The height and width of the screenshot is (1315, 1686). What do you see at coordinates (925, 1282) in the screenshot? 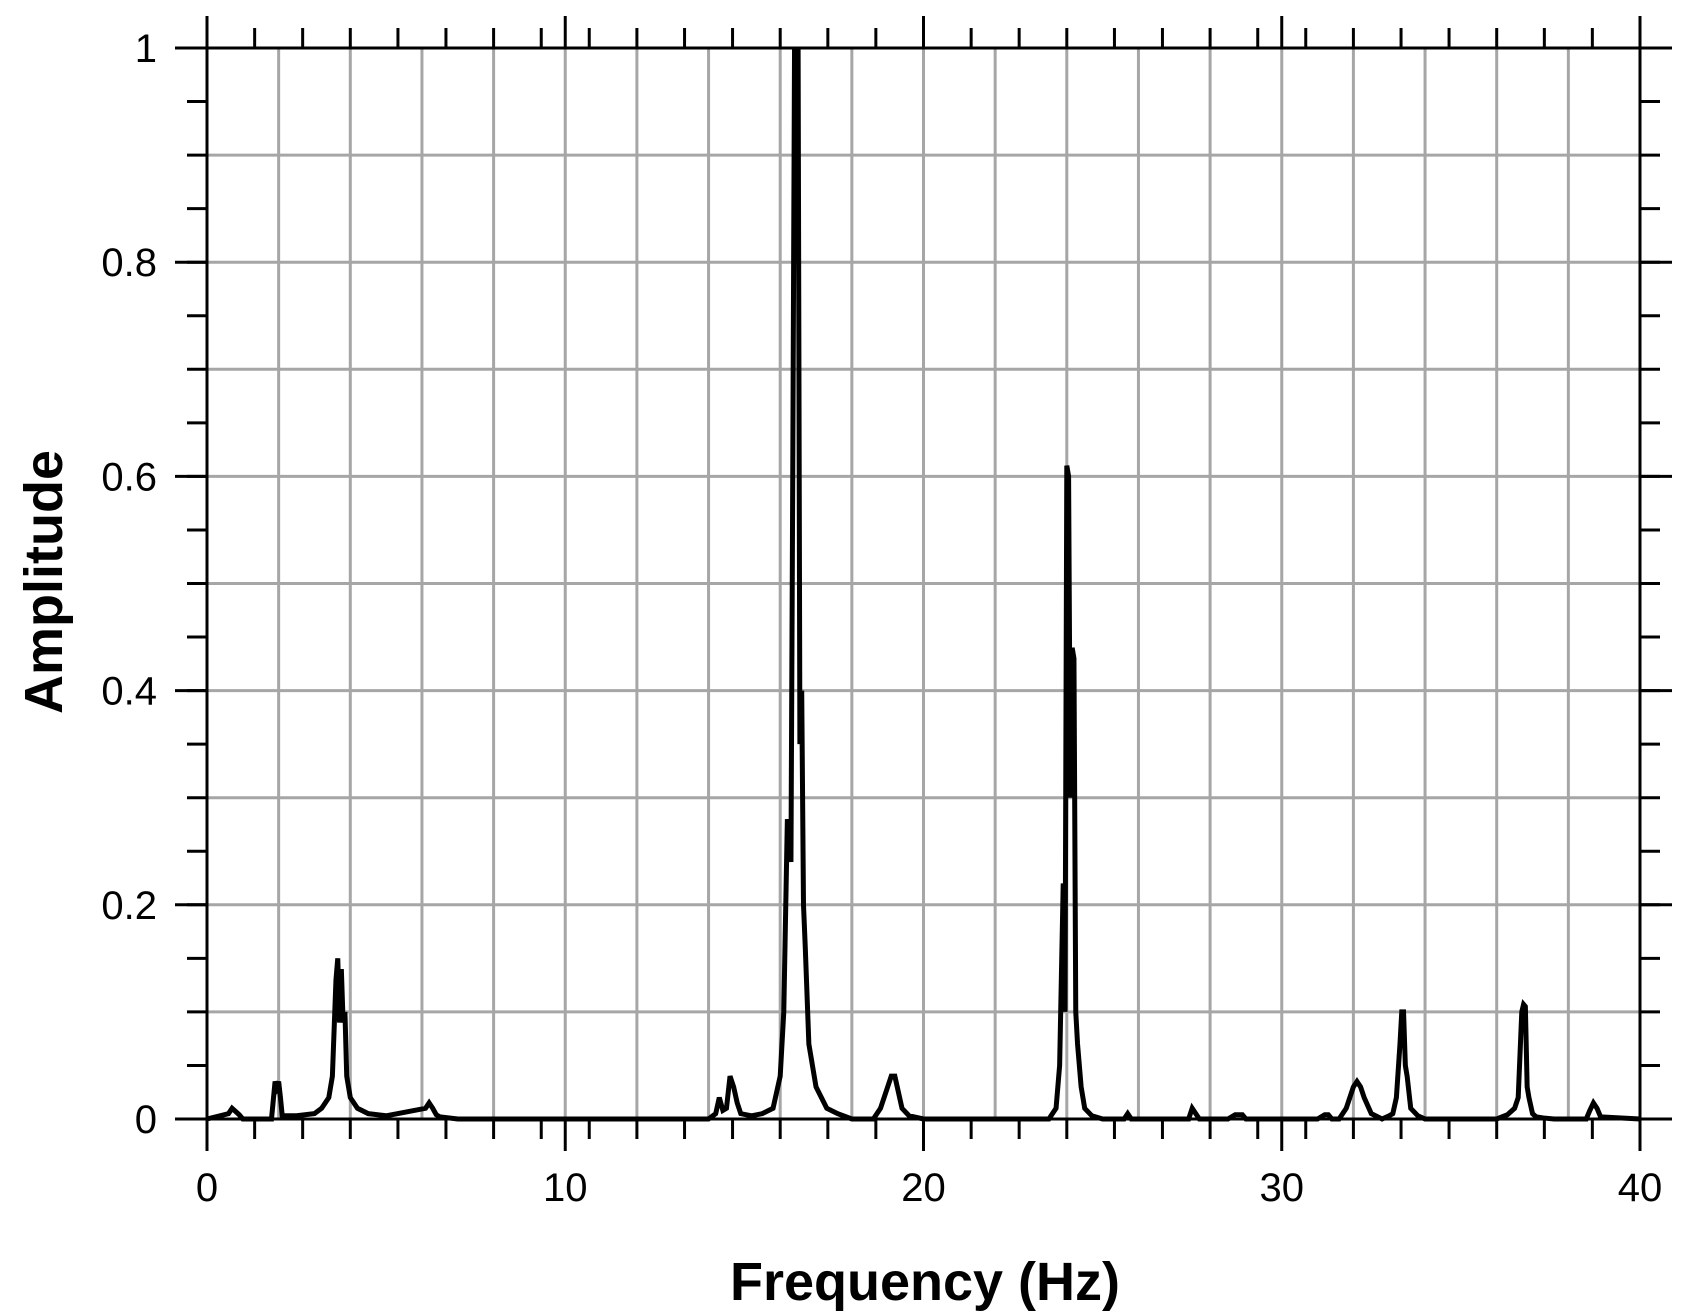
I see `x-axis-title: Frequency (Hz)` at bounding box center [925, 1282].